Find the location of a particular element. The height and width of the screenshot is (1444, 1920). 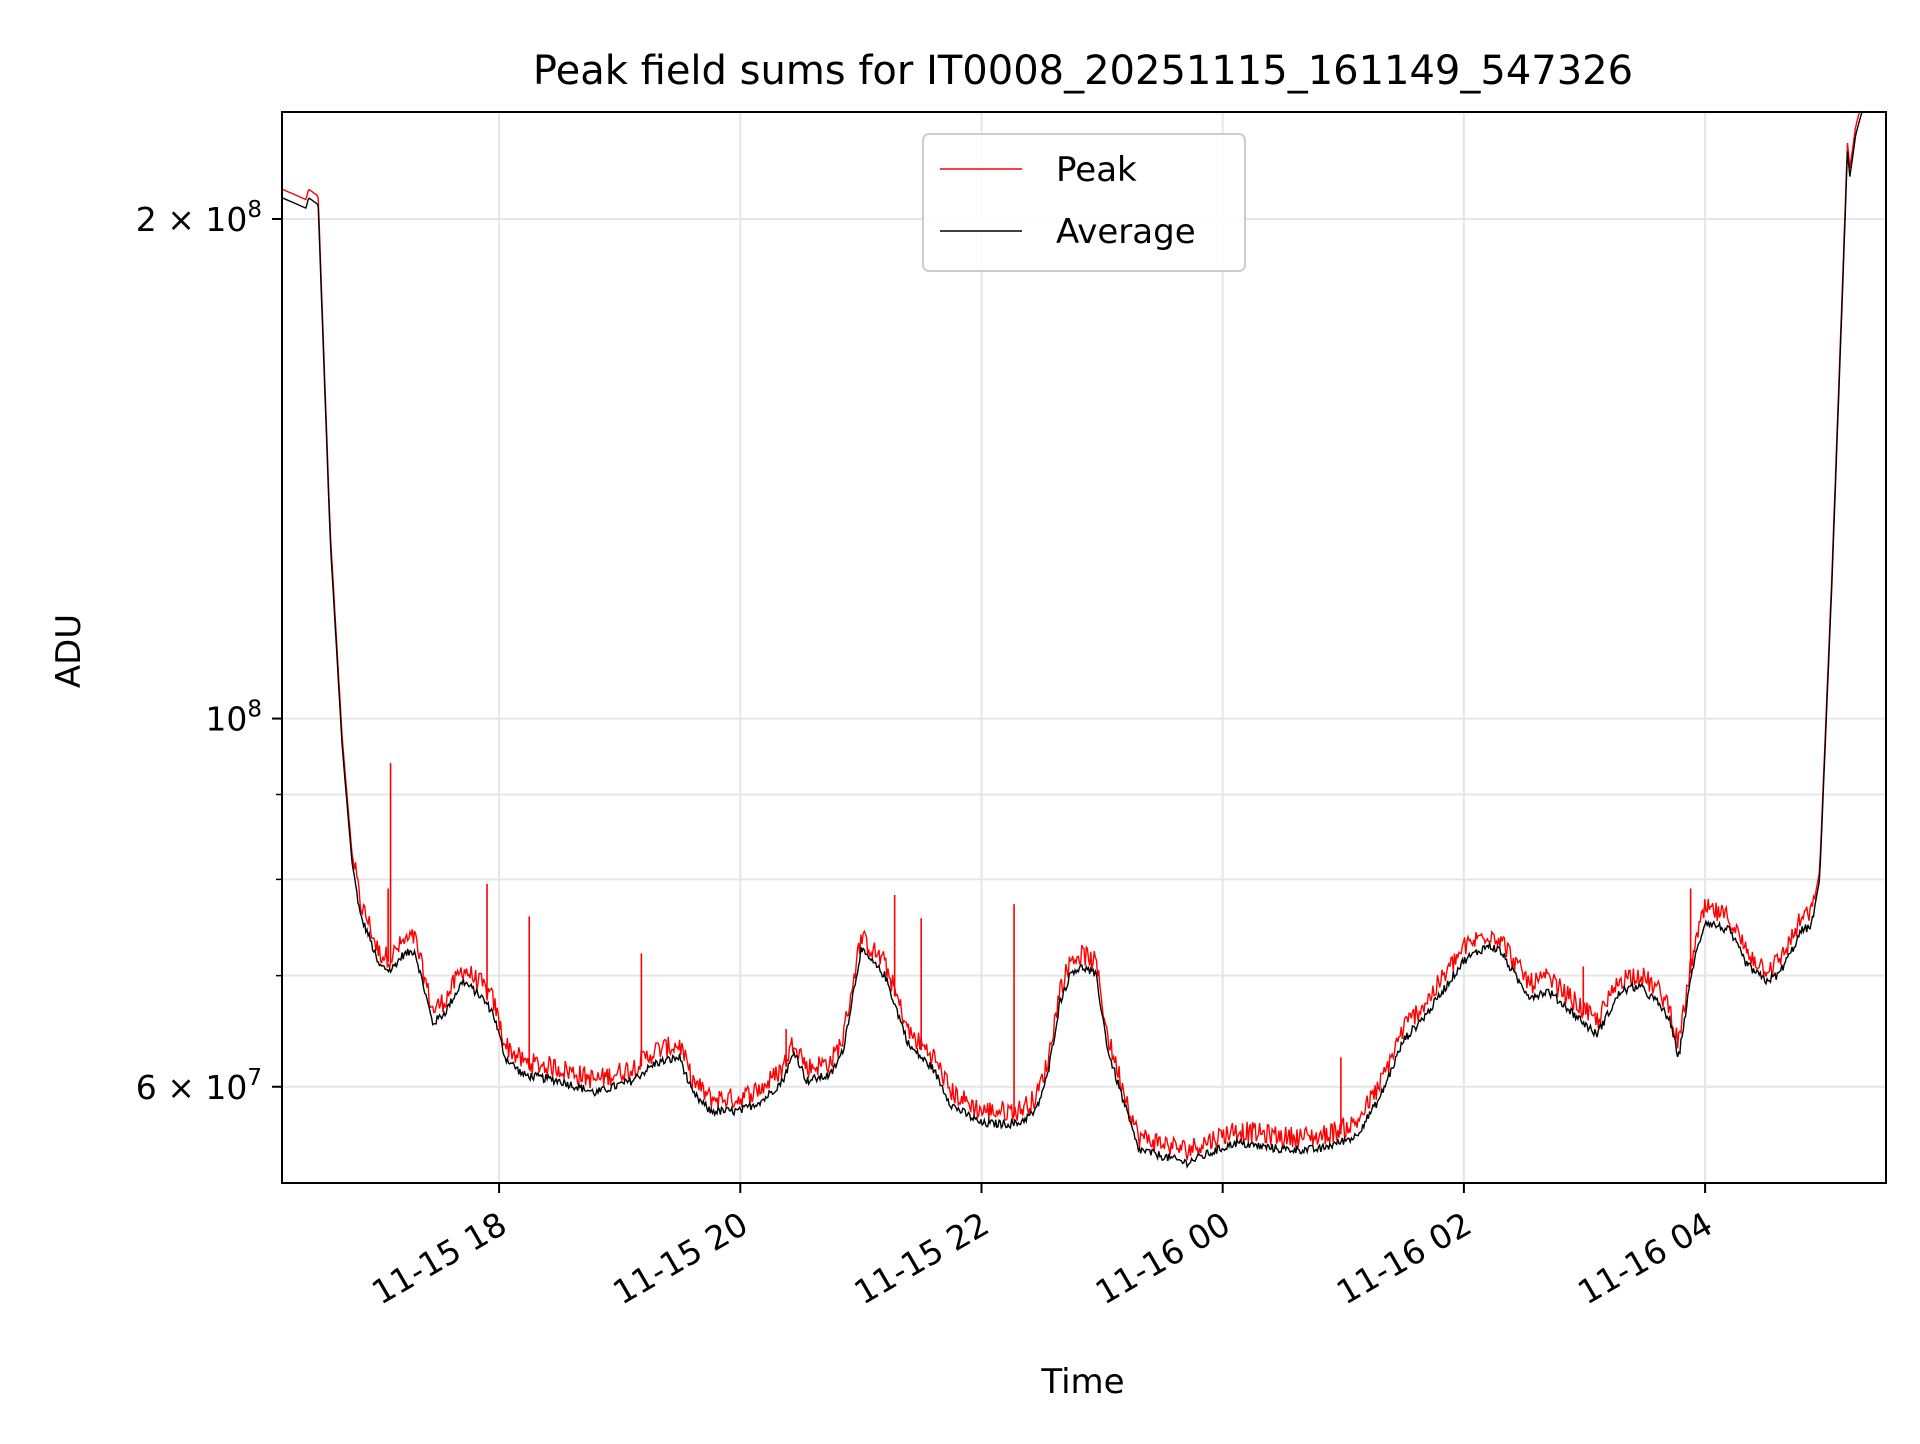

x-tick-label-4: 11-16 02 is located at coordinates (1404, 1258).